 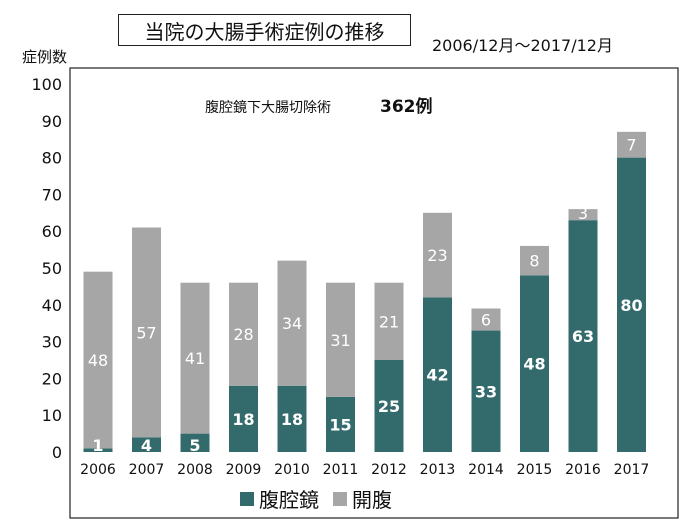 What do you see at coordinates (292, 470) in the screenshot?
I see `x-tick-label: 2010` at bounding box center [292, 470].